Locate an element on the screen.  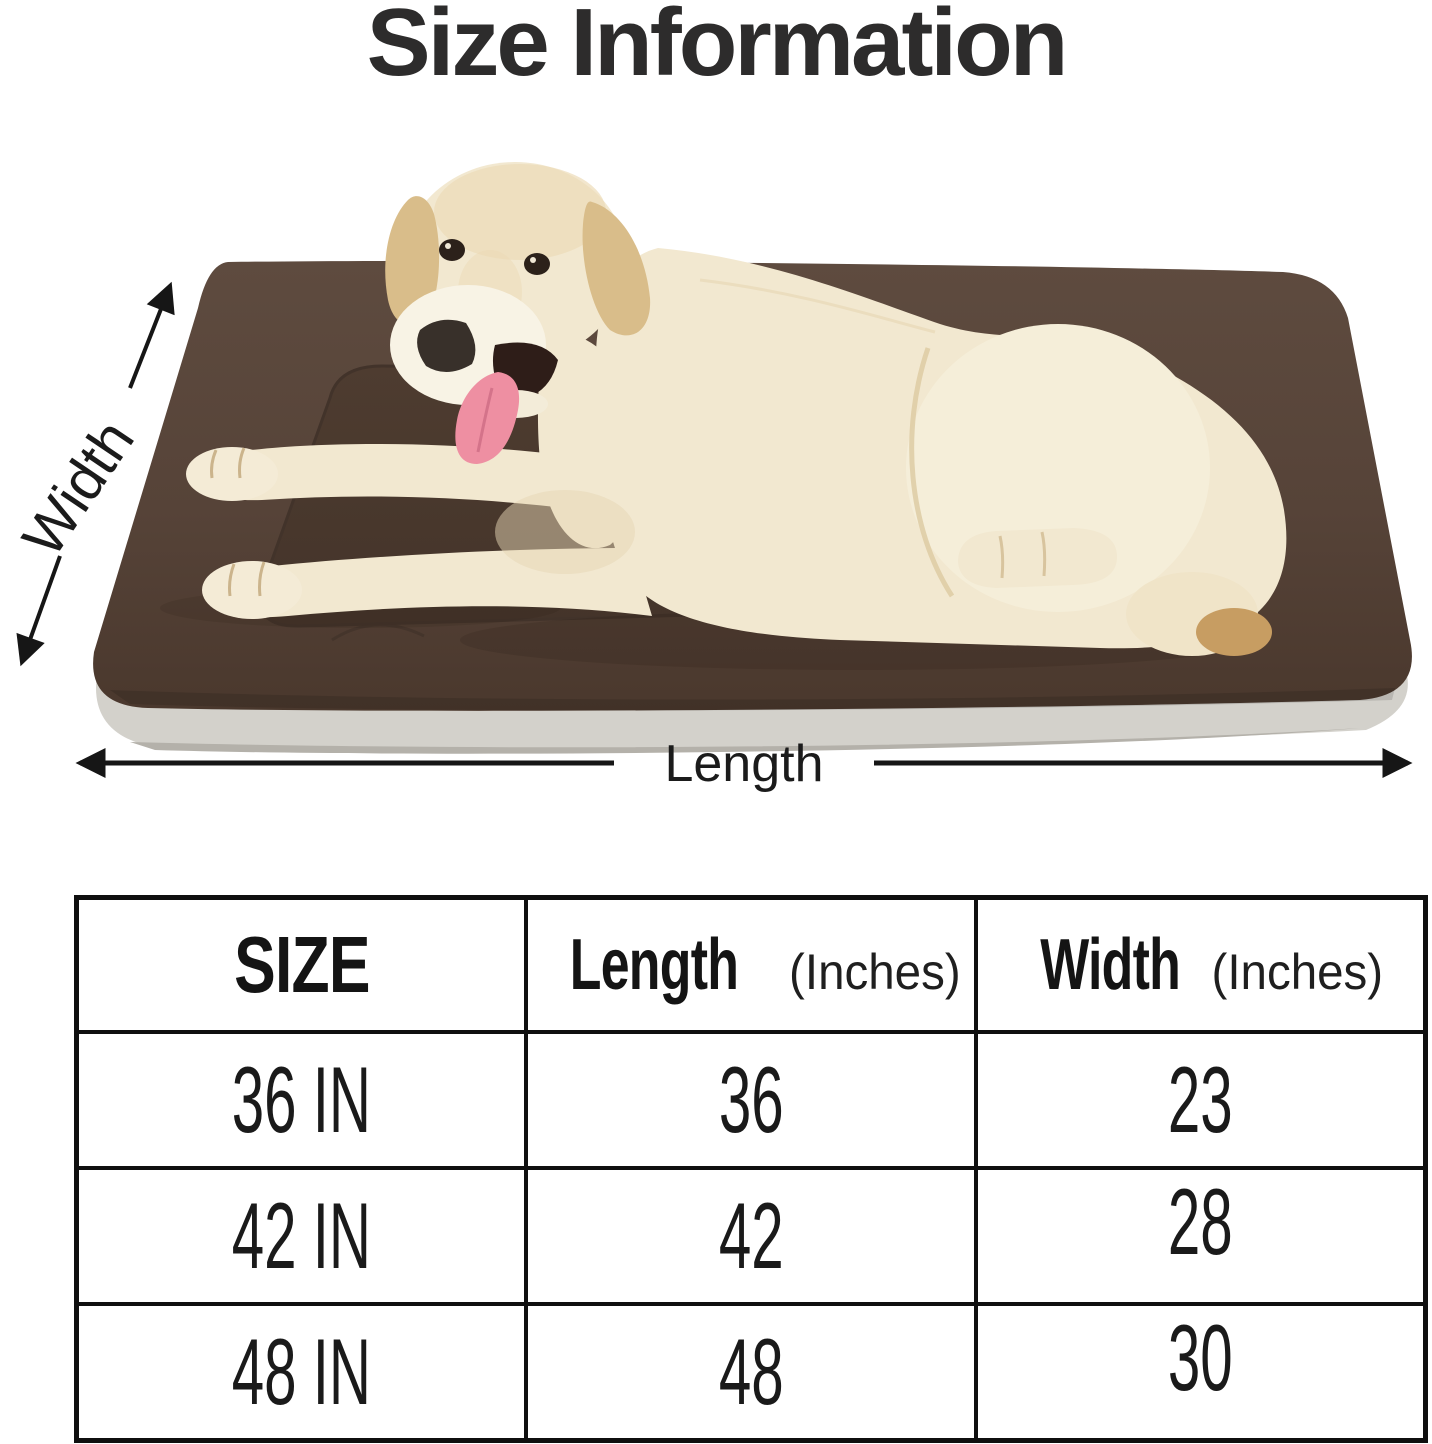
dog-right-ear is located at coordinates (616, 268).